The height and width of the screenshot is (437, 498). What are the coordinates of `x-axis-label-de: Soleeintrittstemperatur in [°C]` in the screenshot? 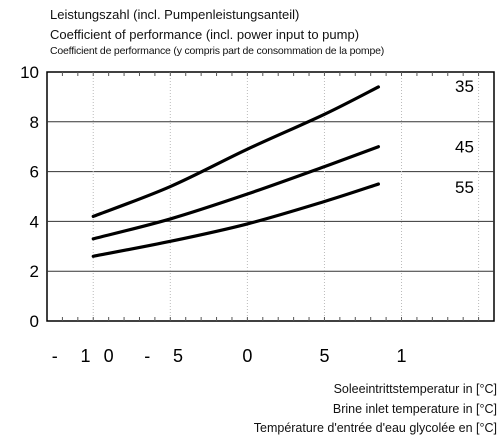 It's located at (415, 389).